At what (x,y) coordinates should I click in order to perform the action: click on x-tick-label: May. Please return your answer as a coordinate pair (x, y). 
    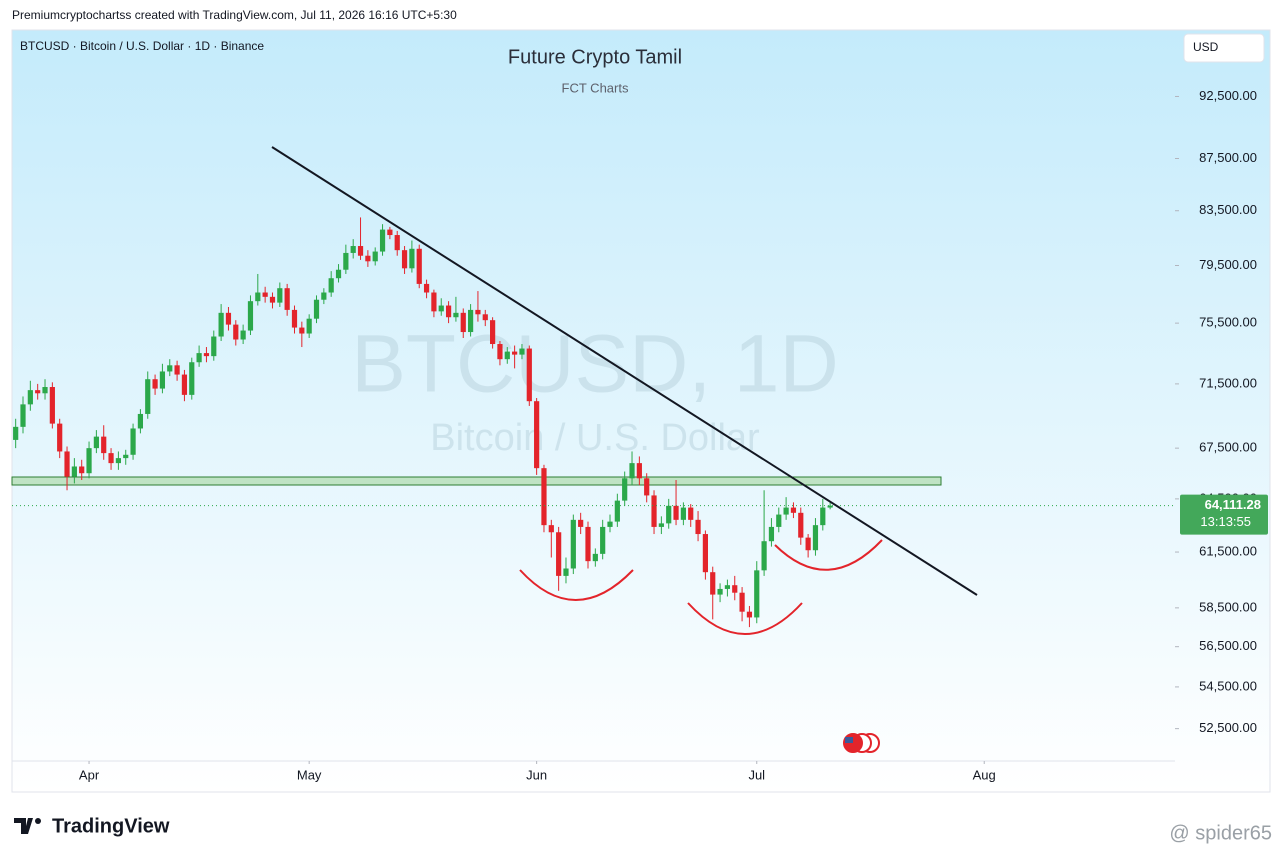
    Looking at the image, I should click on (309, 774).